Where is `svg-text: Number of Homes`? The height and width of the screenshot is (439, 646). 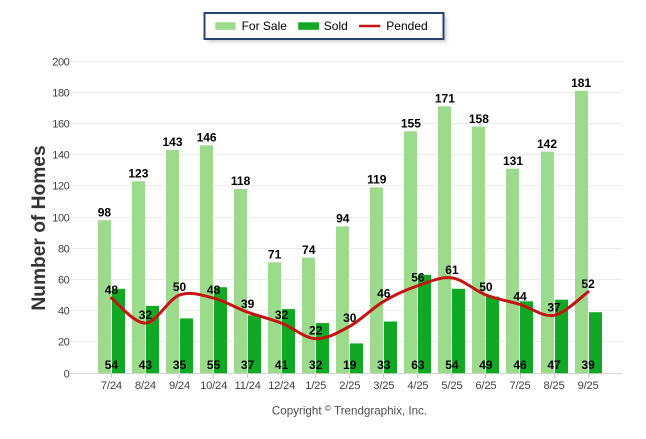
svg-text: Number of Homes is located at coordinates (39, 227).